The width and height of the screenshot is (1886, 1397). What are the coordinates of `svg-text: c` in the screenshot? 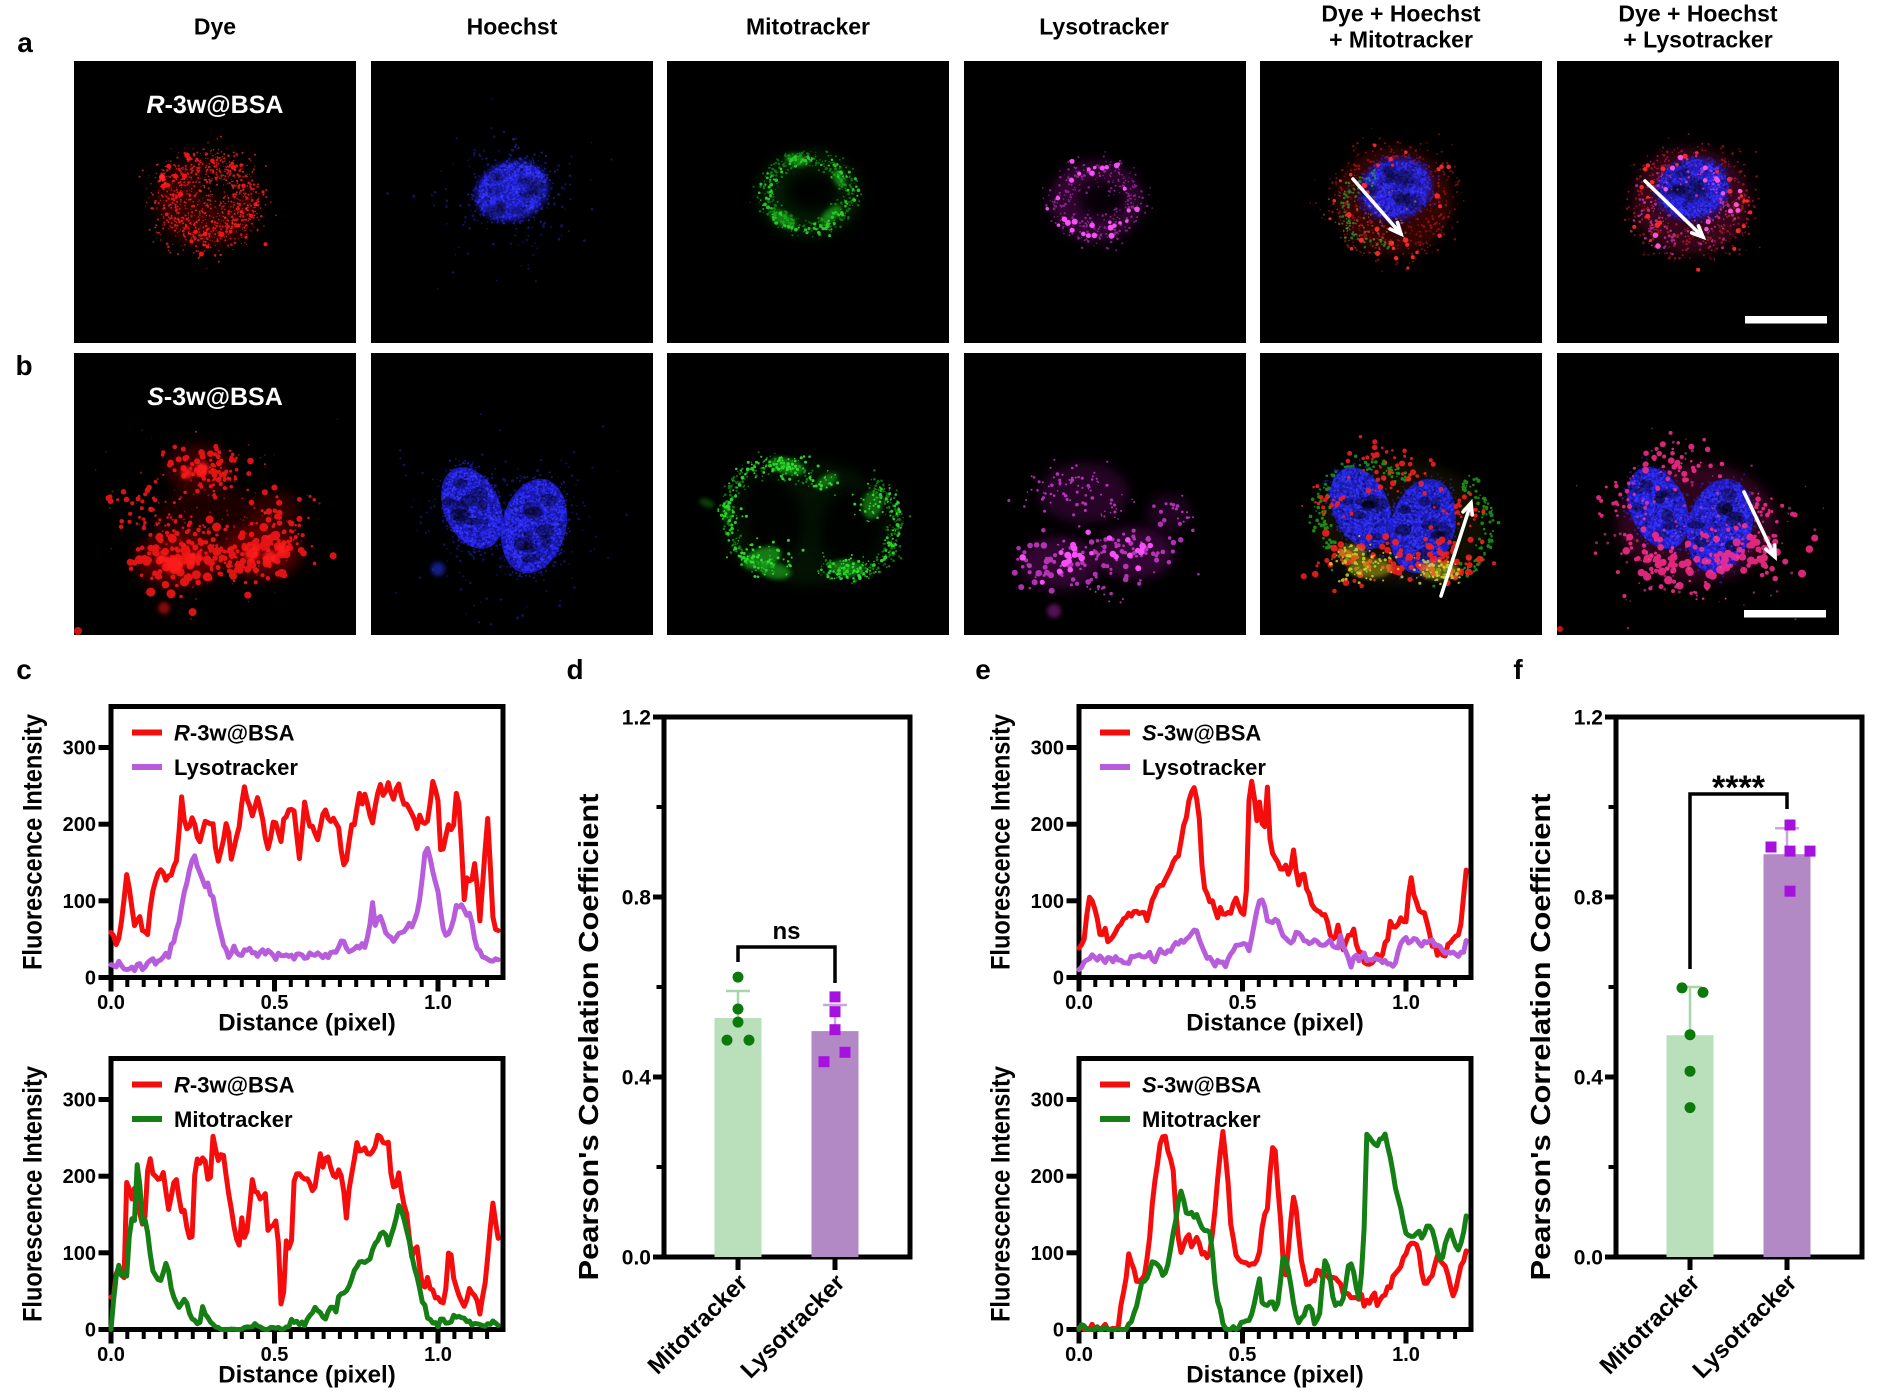 It's located at (24, 669).